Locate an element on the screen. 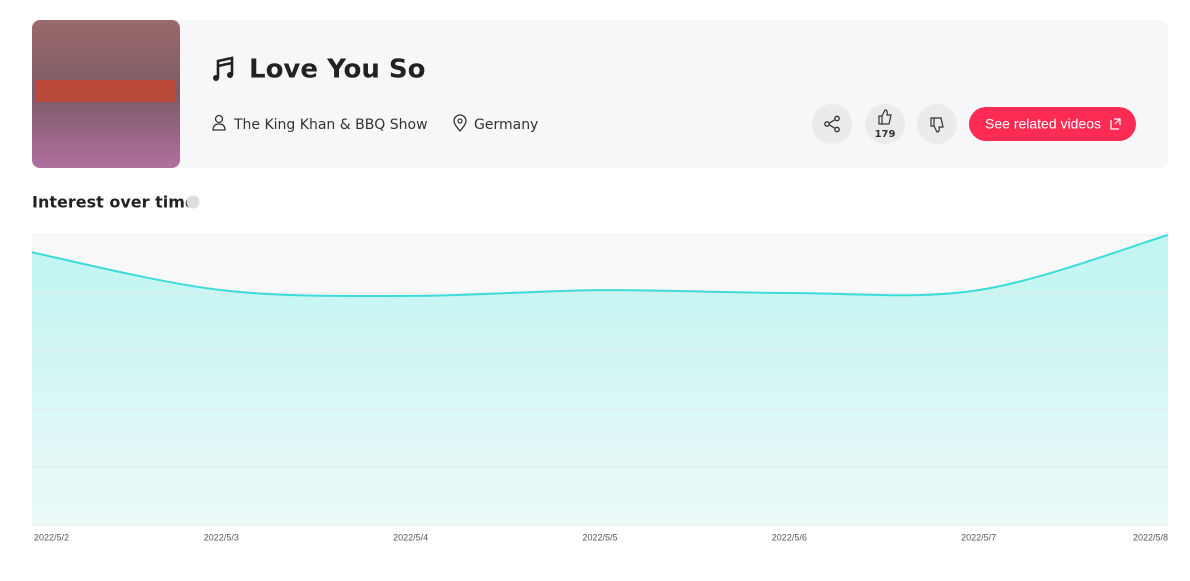 This screenshot has width=1190, height=581. area-line is located at coordinates (600, 266).